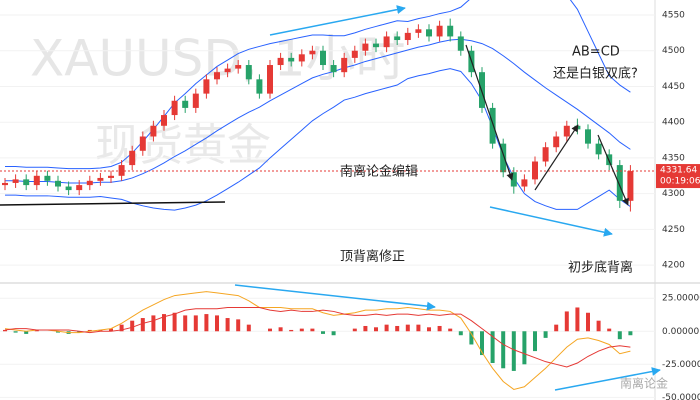 The height and width of the screenshot is (400, 700). I want to click on annotation: AB=CD, so click(596, 52).